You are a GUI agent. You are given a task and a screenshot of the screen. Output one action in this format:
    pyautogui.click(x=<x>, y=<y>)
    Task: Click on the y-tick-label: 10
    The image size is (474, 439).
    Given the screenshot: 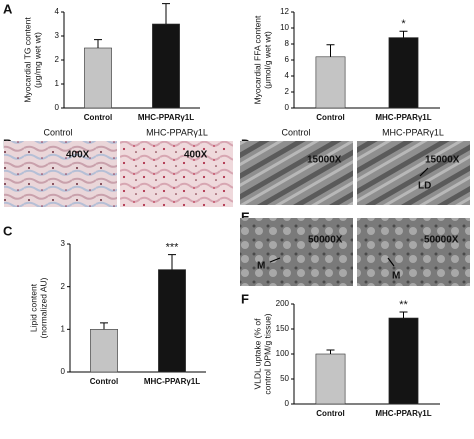 What is the action you would take?
    pyautogui.click(x=284, y=27)
    